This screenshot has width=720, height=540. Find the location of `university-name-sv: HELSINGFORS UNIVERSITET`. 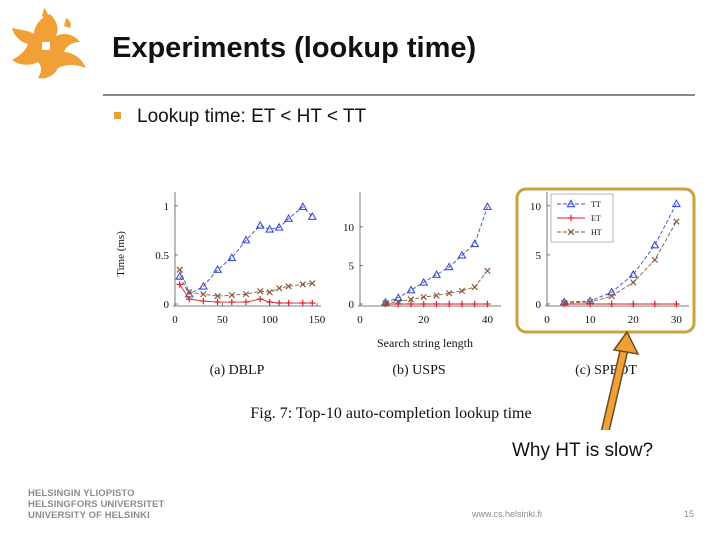

university-name-sv: HELSINGFORS UNIVERSITET is located at coordinates (96, 504).